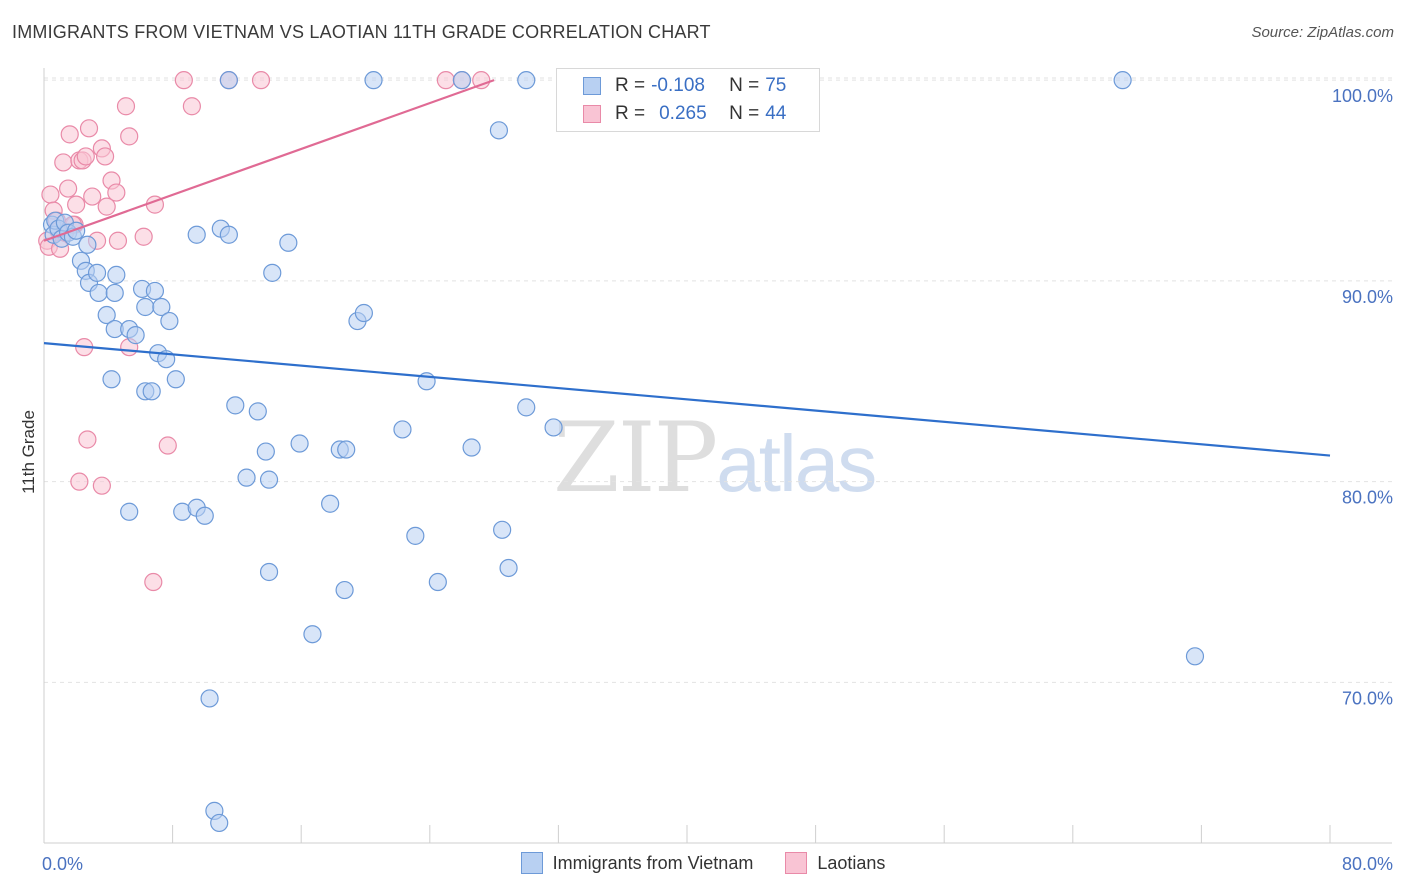 Image resolution: width=1406 pixels, height=892 pixels. I want to click on legend-r-value: 0.265, so click(683, 113).